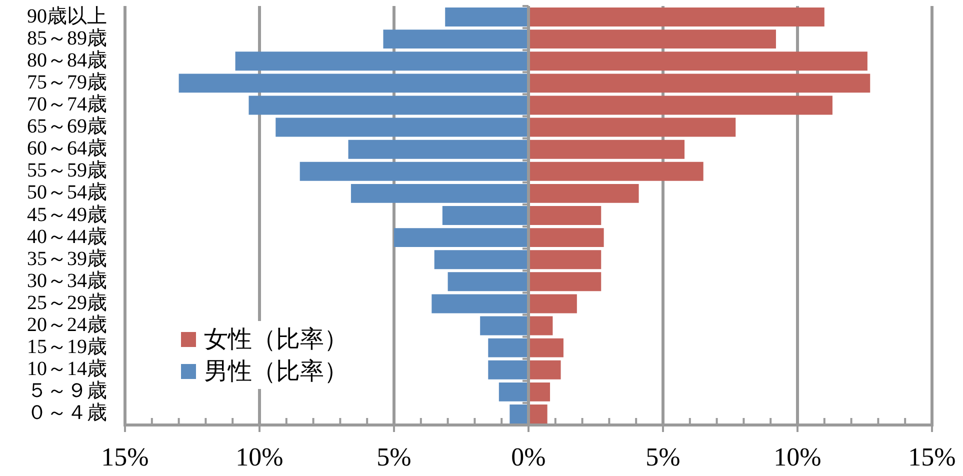 The image size is (963, 476). Describe the element at coordinates (67, 281) in the screenshot. I see `y-tick-label: 30～34歳` at that location.